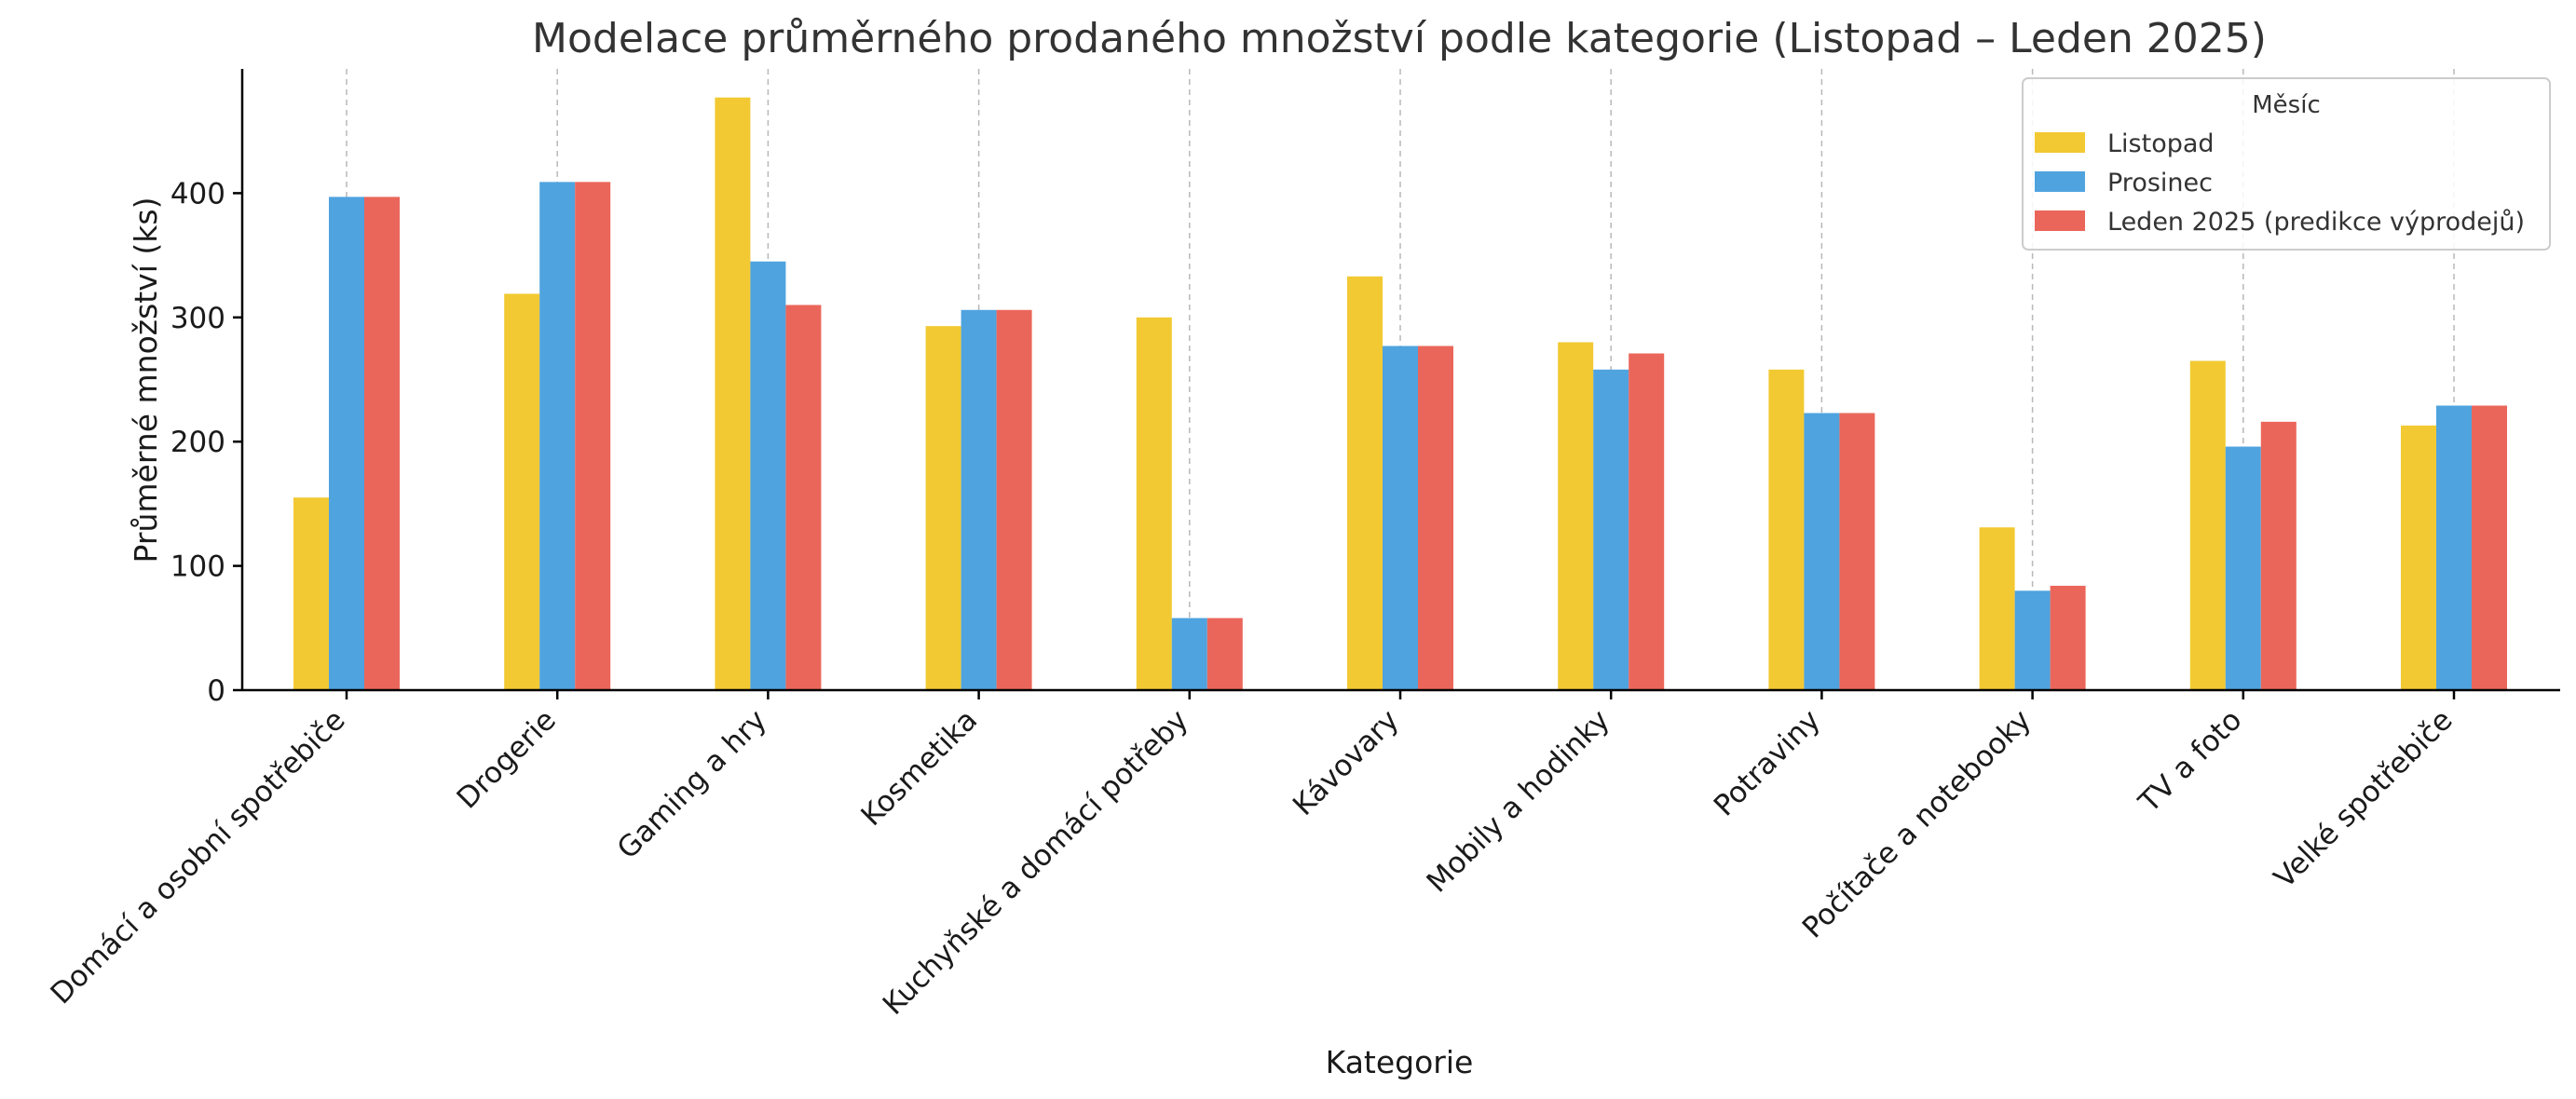  What do you see at coordinates (2190, 761) in the screenshot?
I see `x-tick-label: TV a foto` at bounding box center [2190, 761].